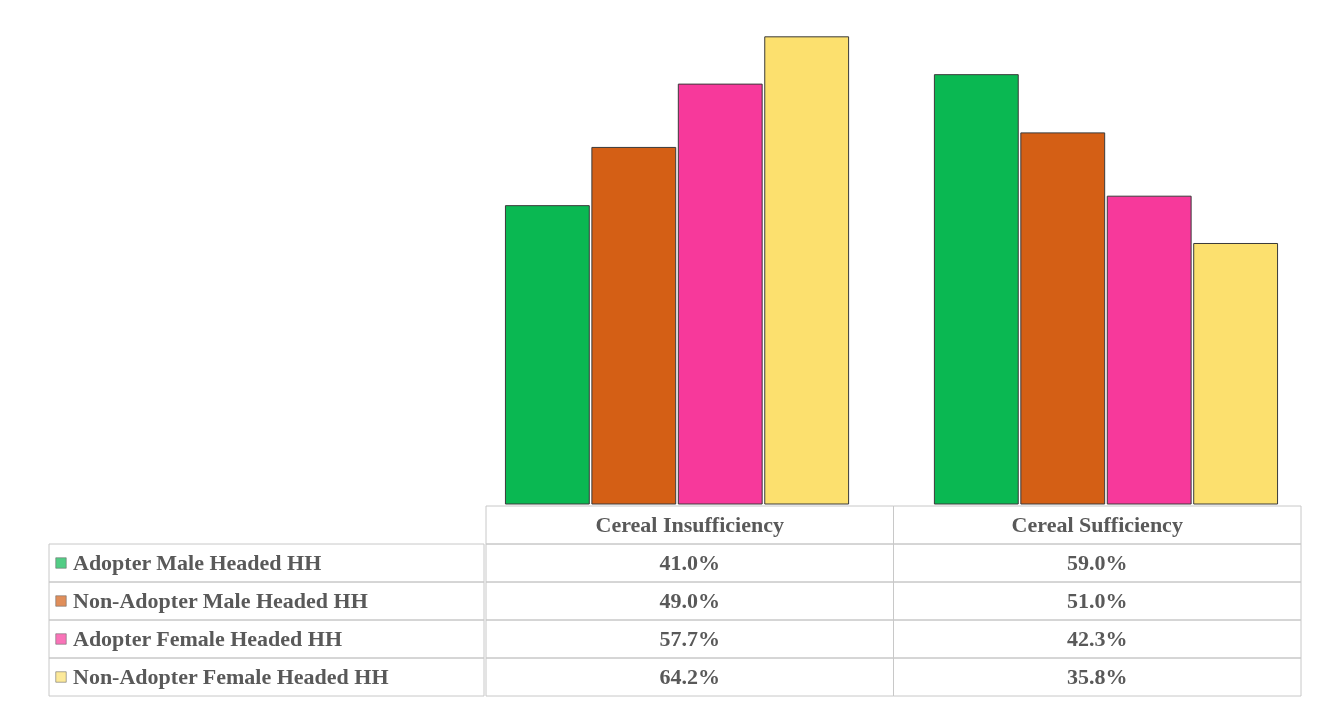  Describe the element at coordinates (689, 676) in the screenshot. I see `data-label: 64.2%` at that location.